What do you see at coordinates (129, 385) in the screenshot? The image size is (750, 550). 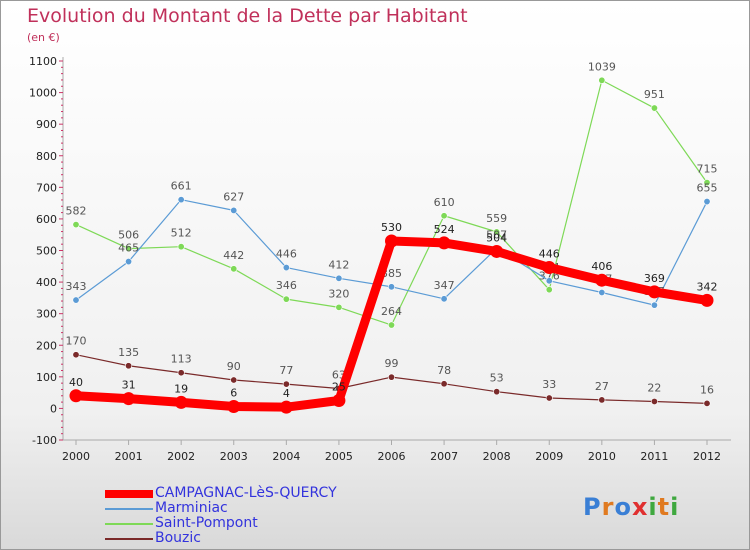 I see `data-label: 31` at bounding box center [129, 385].